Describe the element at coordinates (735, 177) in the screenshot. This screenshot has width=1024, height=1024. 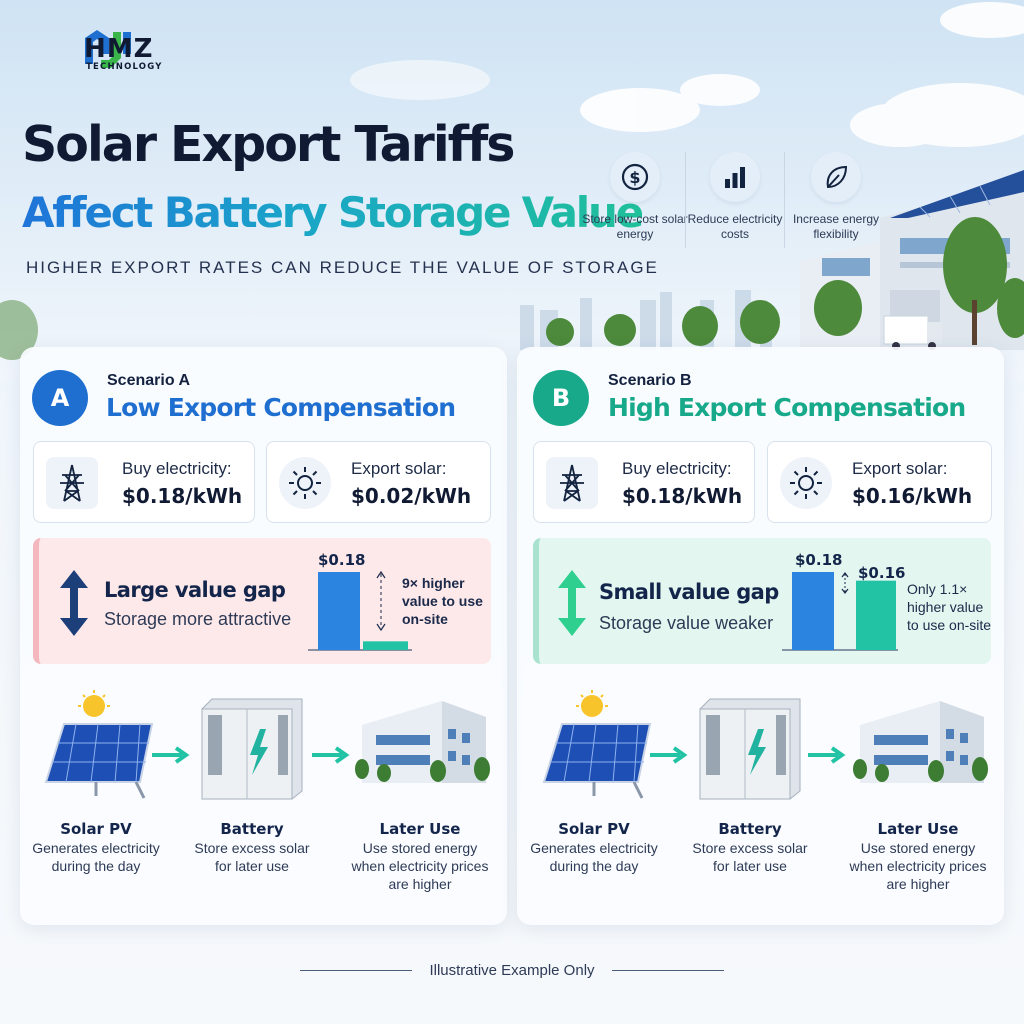
I see `bar-chart-icon` at that location.